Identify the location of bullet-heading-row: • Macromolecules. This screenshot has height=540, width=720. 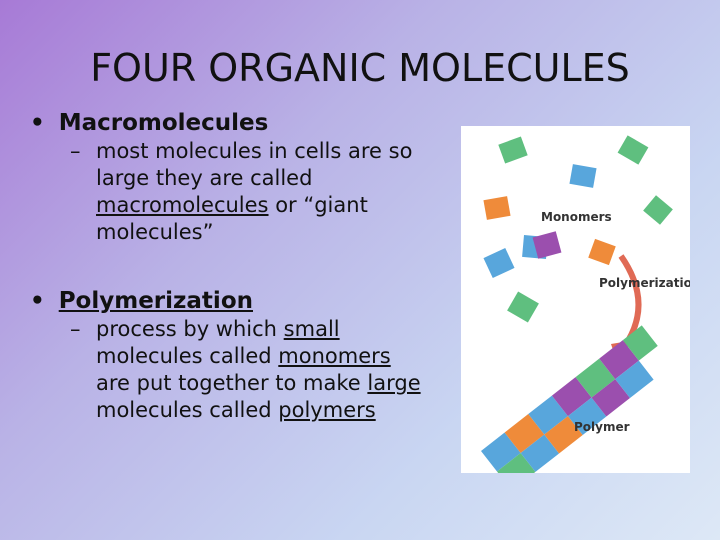
(240, 123).